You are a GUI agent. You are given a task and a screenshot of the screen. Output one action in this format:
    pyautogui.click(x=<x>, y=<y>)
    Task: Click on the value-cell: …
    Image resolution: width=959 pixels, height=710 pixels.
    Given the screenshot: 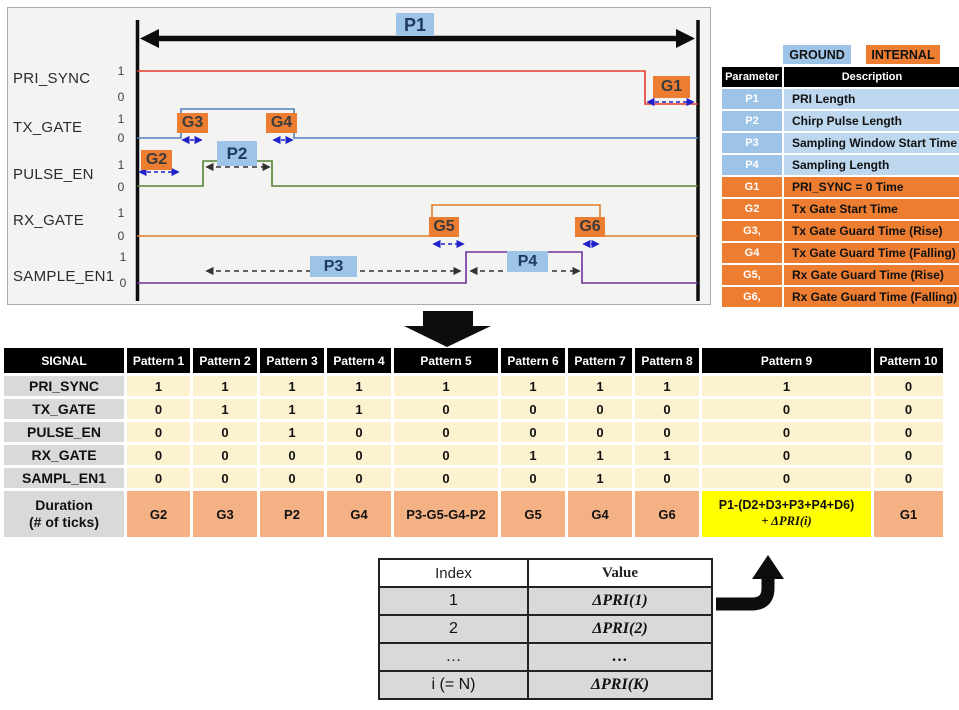 What is the action you would take?
    pyautogui.click(x=620, y=657)
    